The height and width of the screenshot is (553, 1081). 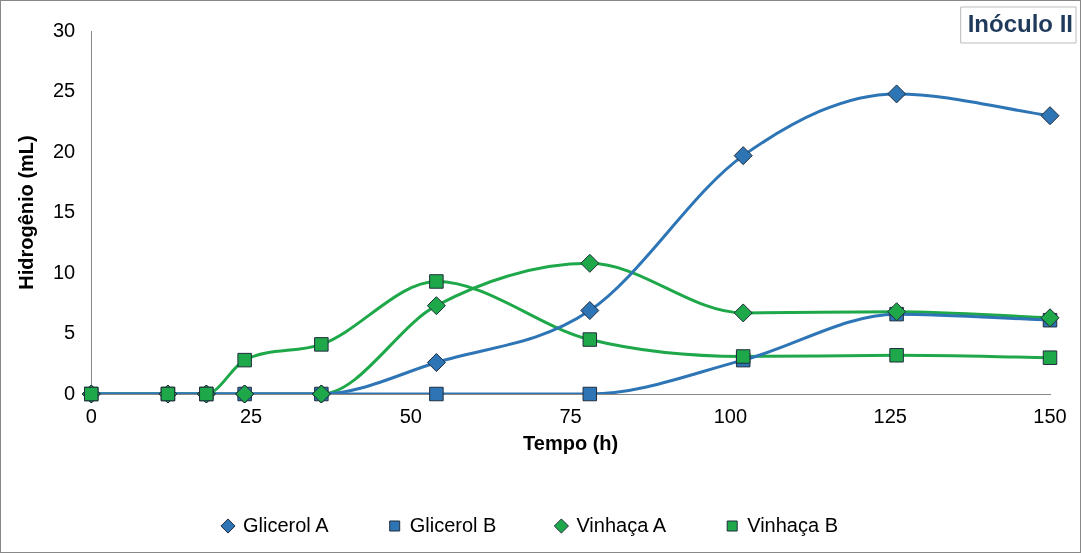 What do you see at coordinates (251, 415) in the screenshot?
I see `x-tick-label: 25` at bounding box center [251, 415].